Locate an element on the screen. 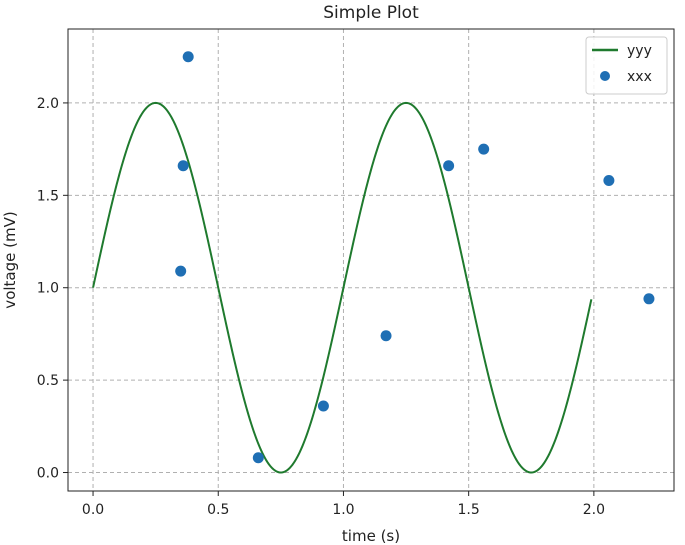  y-tick-label: 1.5 is located at coordinates (48, 196).